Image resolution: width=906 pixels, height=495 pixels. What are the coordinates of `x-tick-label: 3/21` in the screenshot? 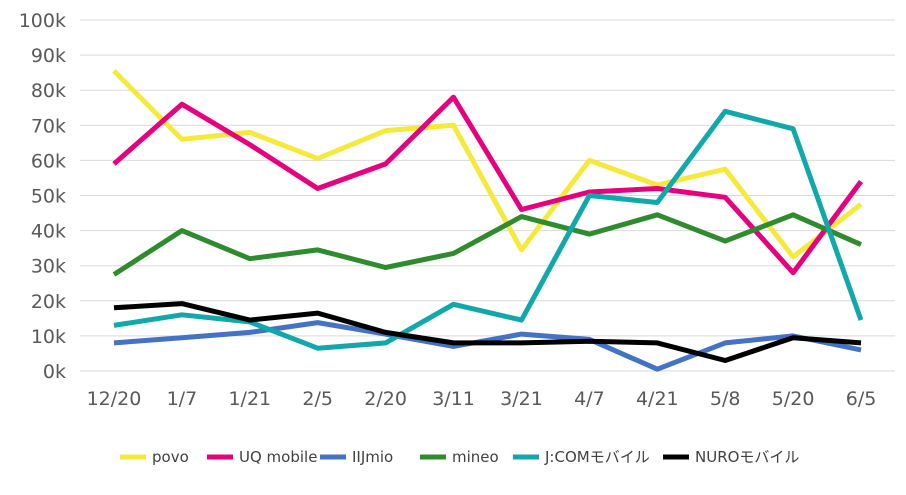 It's located at (521, 399).